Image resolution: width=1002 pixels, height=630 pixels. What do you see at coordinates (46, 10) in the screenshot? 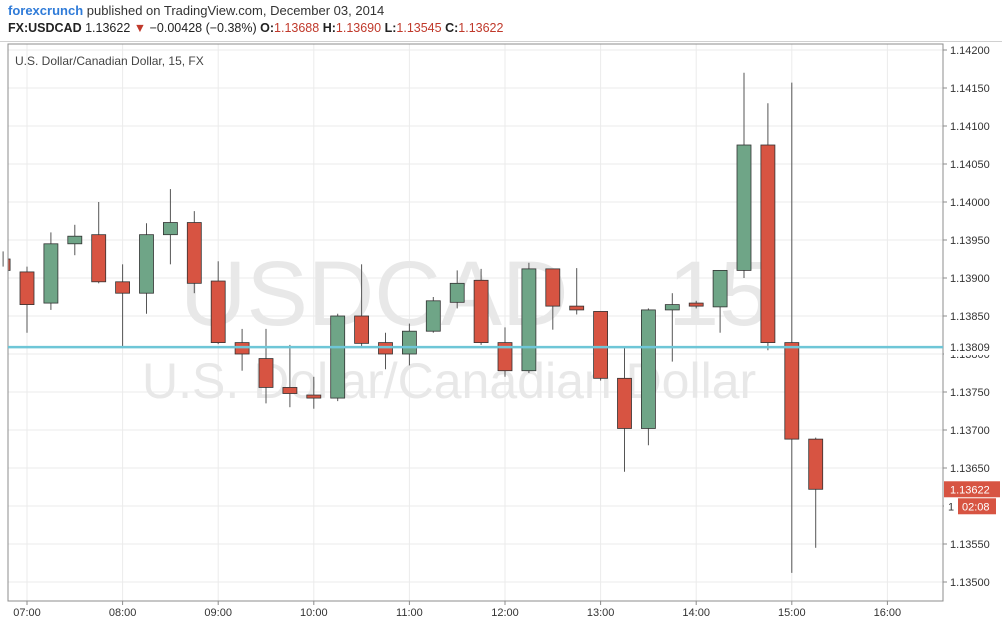
I see `brand-name: forexcrunch` at bounding box center [46, 10].